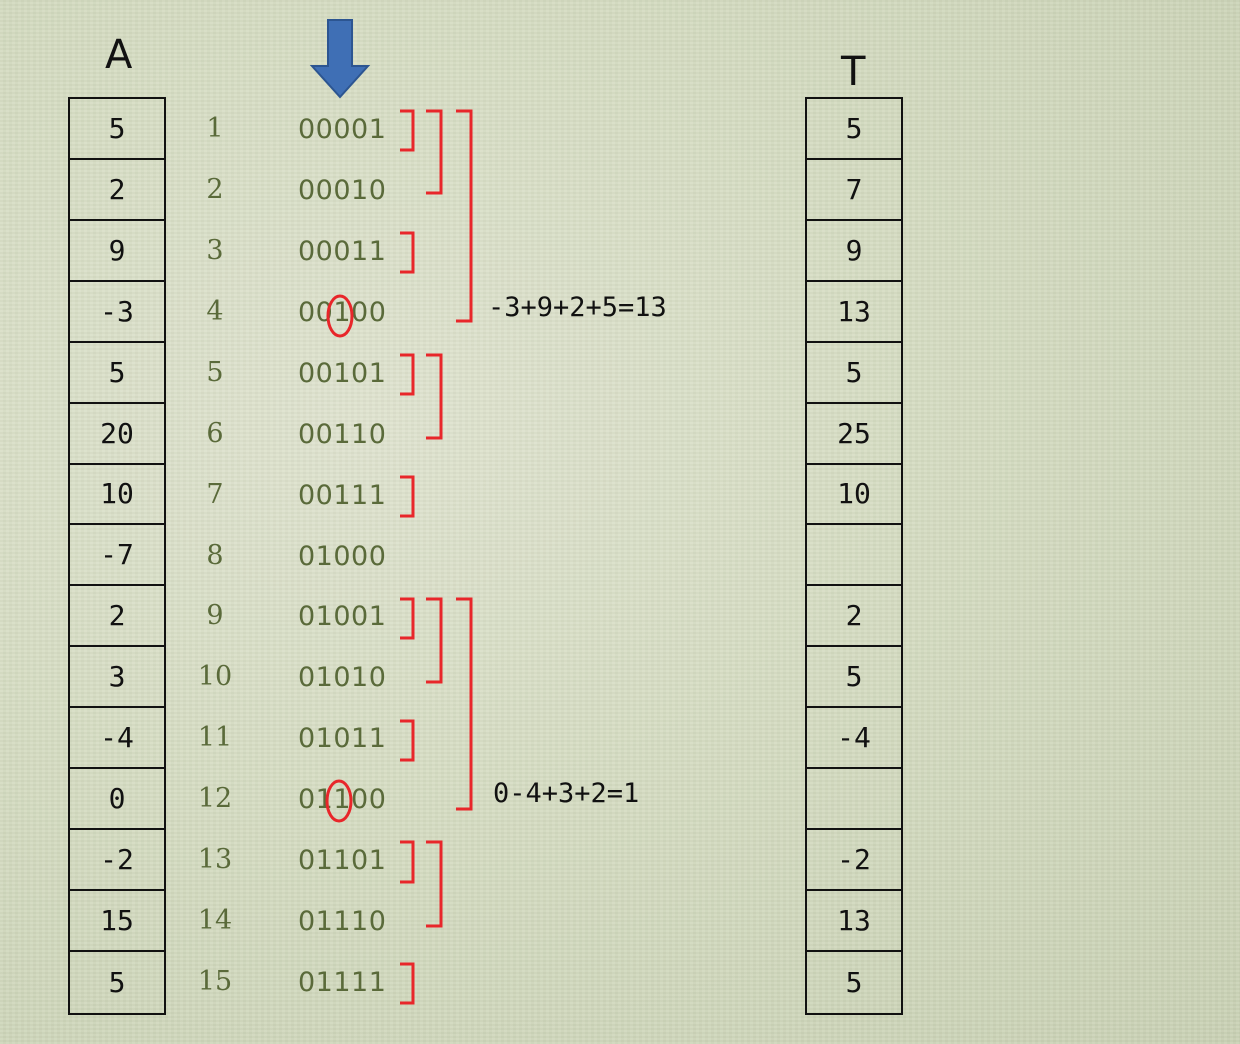 This screenshot has width=1240, height=1044. Describe the element at coordinates (342, 129) in the screenshot. I see `binary-label: 00001` at that location.